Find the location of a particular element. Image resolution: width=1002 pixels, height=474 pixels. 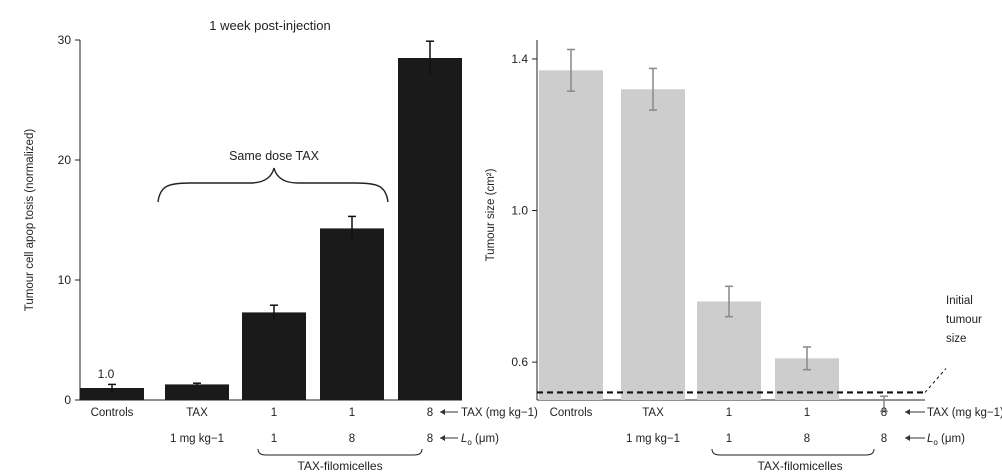

y-ticks: 0 10 20 30 is located at coordinates (69, 220).